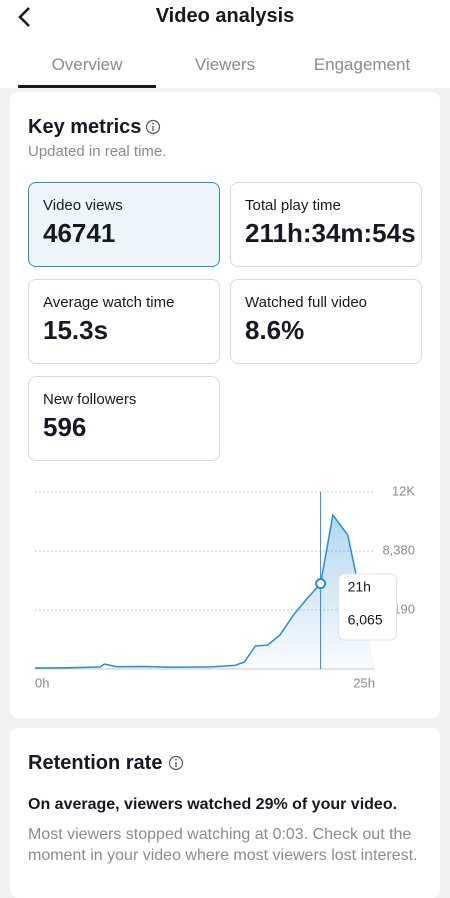 The image size is (450, 898). Describe the element at coordinates (79, 233) in the screenshot. I see `metric-value: 46741` at that location.